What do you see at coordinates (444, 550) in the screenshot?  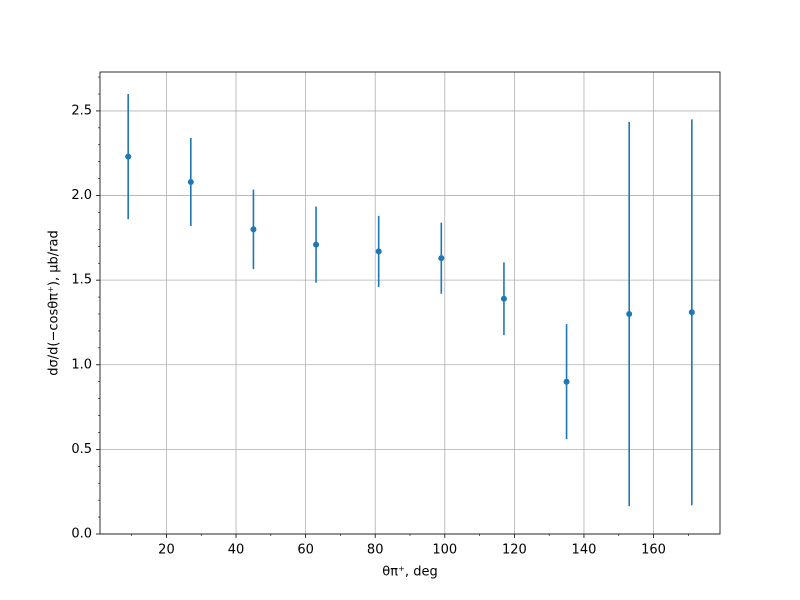 I see `x-tick-label: 100` at bounding box center [444, 550].